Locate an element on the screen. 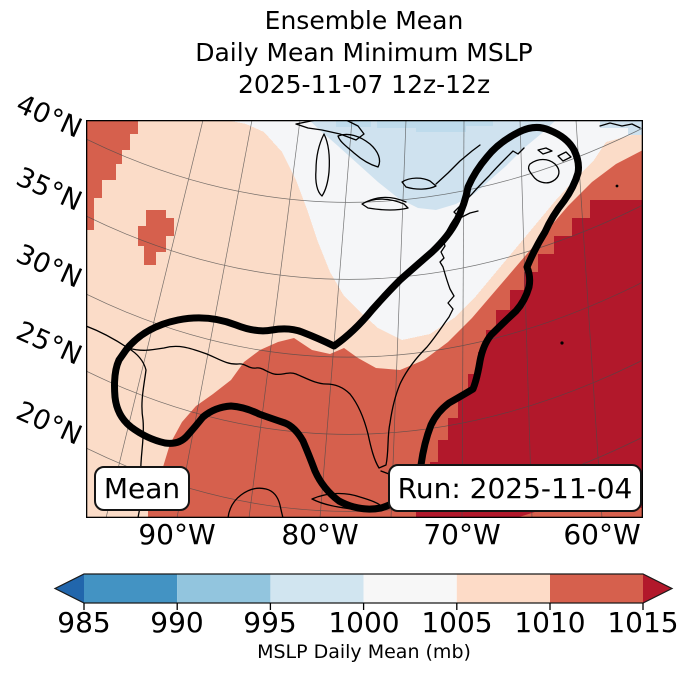  lat-tick-25n: 25°N is located at coordinates (49, 343).